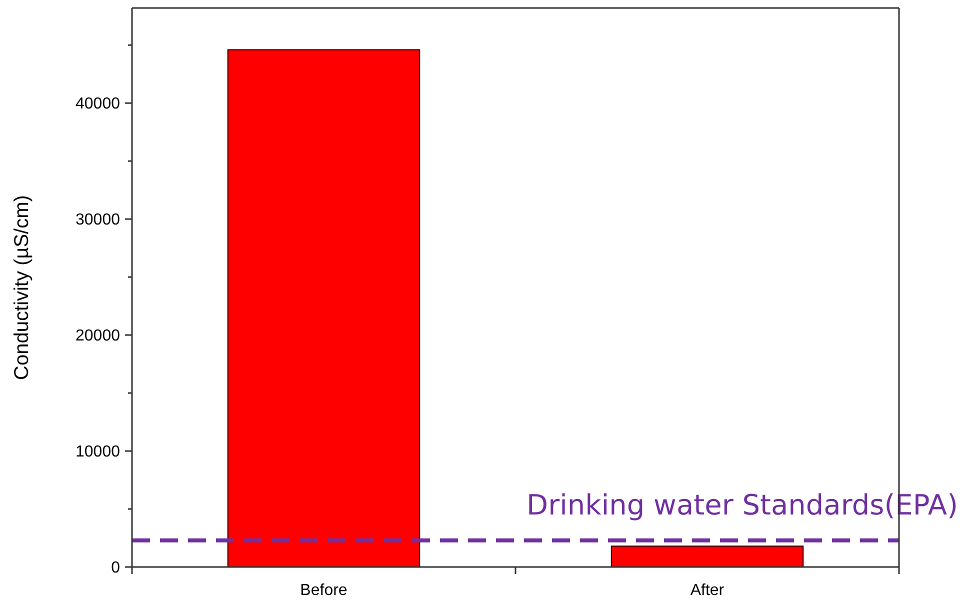  I want to click on x-tick-label: Before, so click(324, 590).